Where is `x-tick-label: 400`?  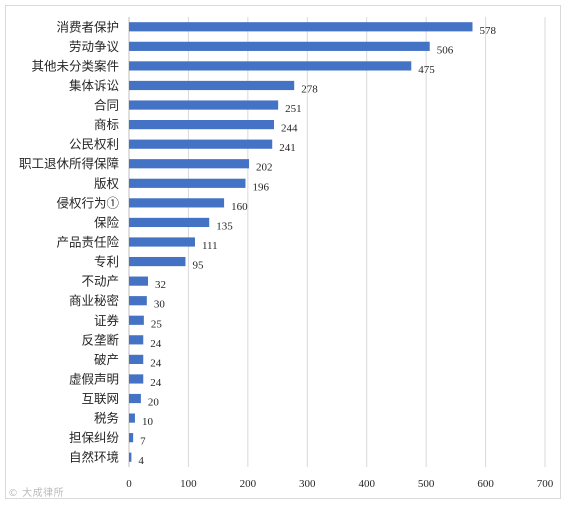
x-tick-label: 400 is located at coordinates (366, 484).